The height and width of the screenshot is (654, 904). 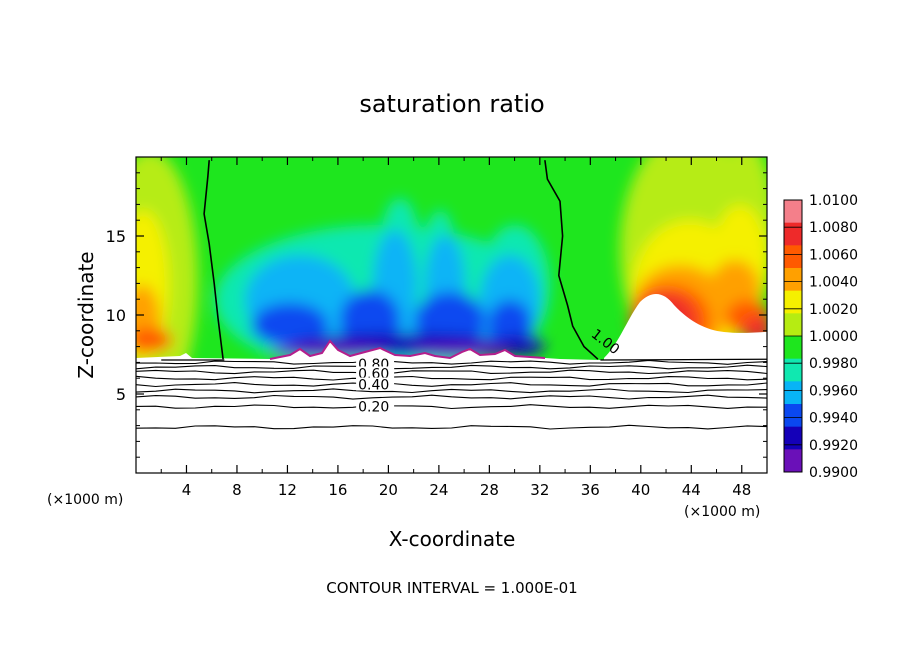 What do you see at coordinates (833, 255) in the screenshot?
I see `colorbar-label: 1.0060` at bounding box center [833, 255].